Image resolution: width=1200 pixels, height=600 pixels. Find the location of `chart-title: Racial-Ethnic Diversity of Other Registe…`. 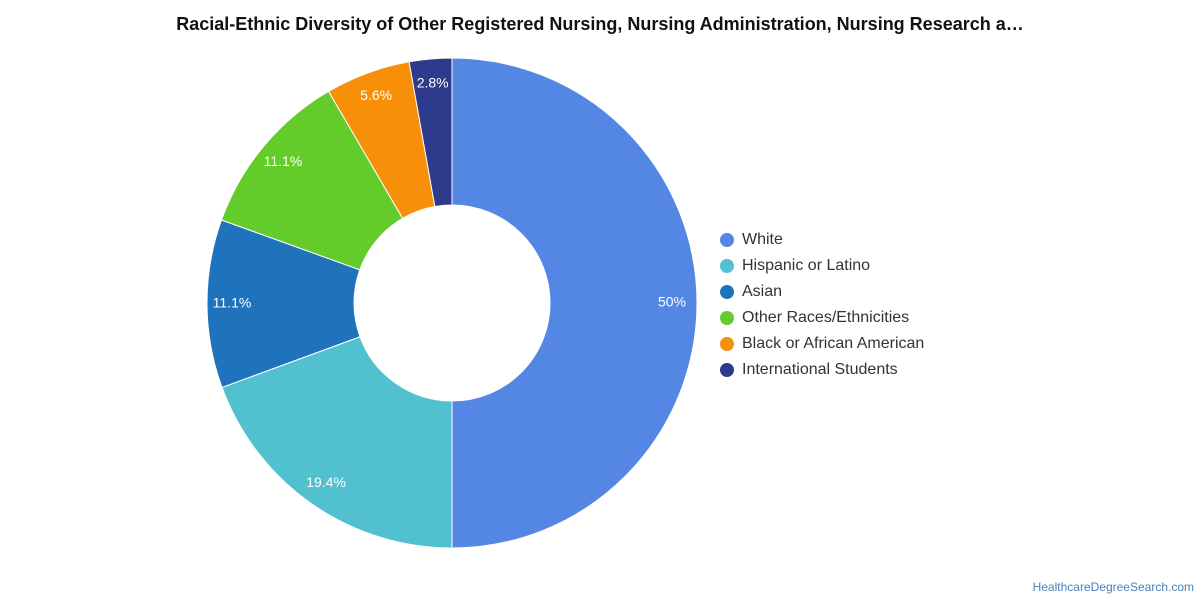

chart-title: Racial-Ethnic Diversity of Other Registe… is located at coordinates (600, 24).